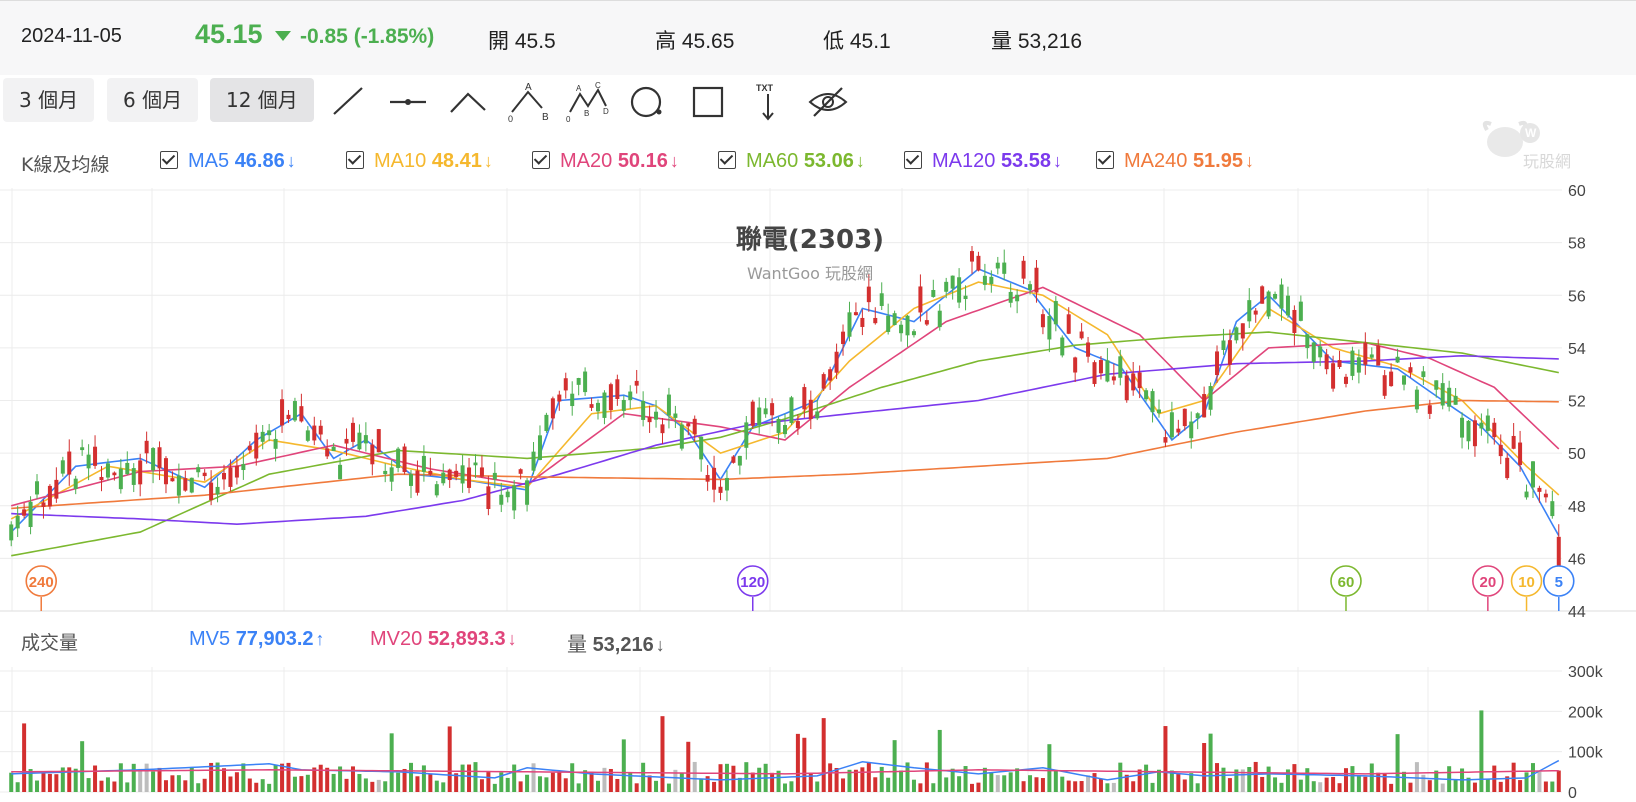  What do you see at coordinates (828, 102) in the screenshot?
I see `hide-eye-icon` at bounding box center [828, 102].